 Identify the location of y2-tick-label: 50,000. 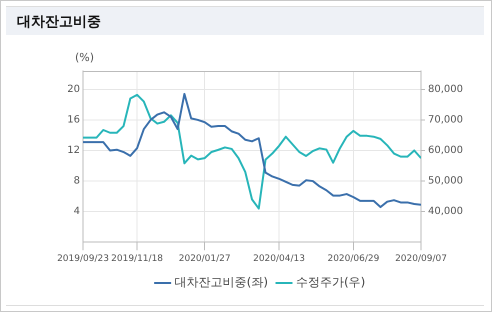
(445, 181).